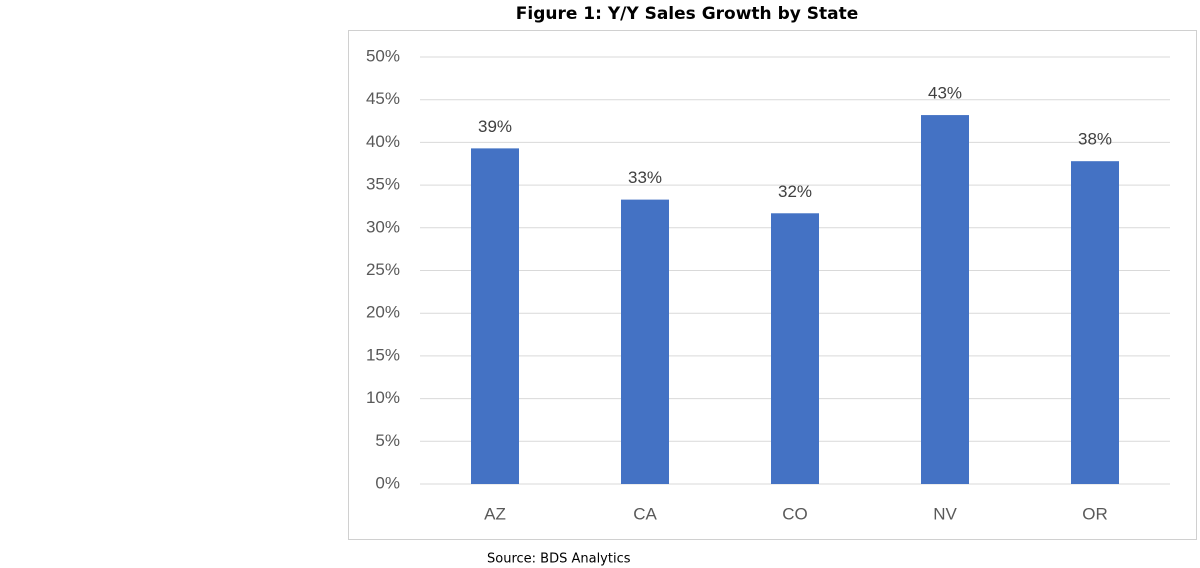 The height and width of the screenshot is (568, 1200). Describe the element at coordinates (559, 559) in the screenshot. I see `source-note: Source: BDS Analytics` at that location.